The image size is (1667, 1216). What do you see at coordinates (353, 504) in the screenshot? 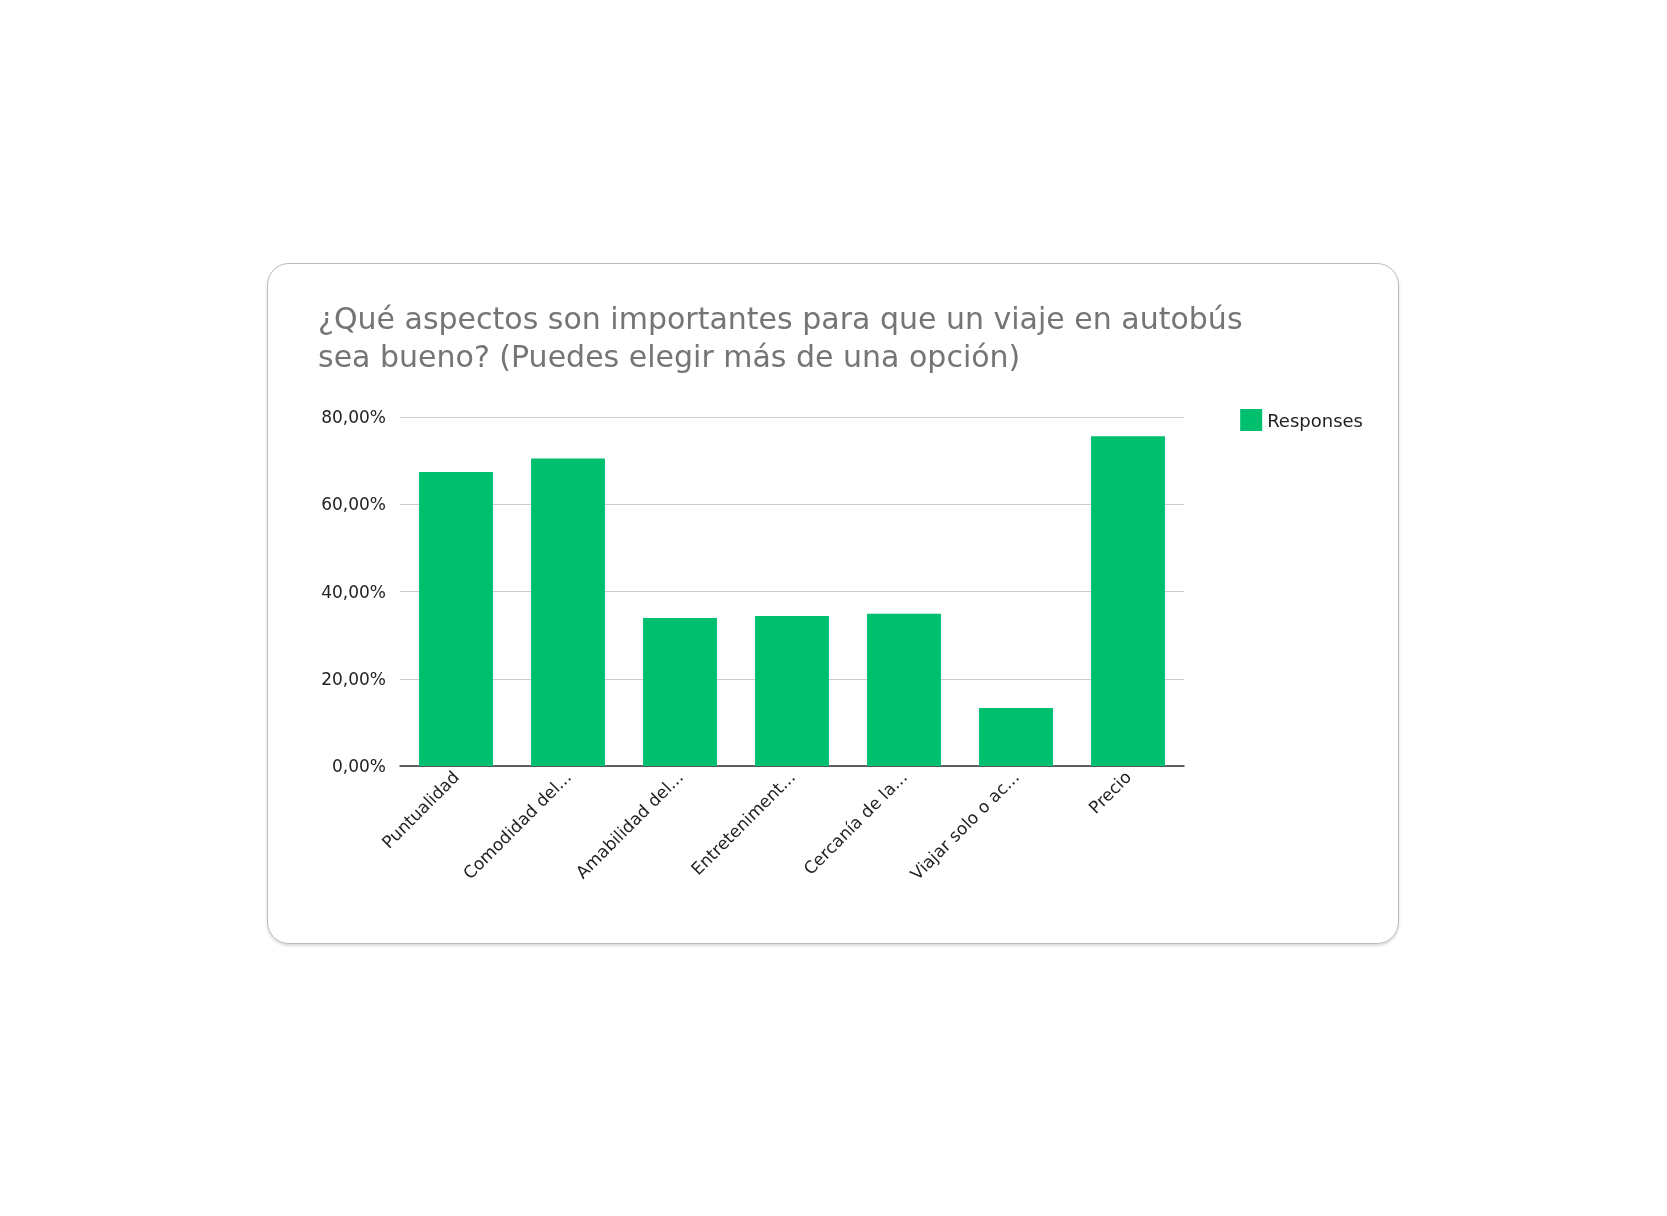
I see `y-tick-label: 60,00%` at bounding box center [353, 504].